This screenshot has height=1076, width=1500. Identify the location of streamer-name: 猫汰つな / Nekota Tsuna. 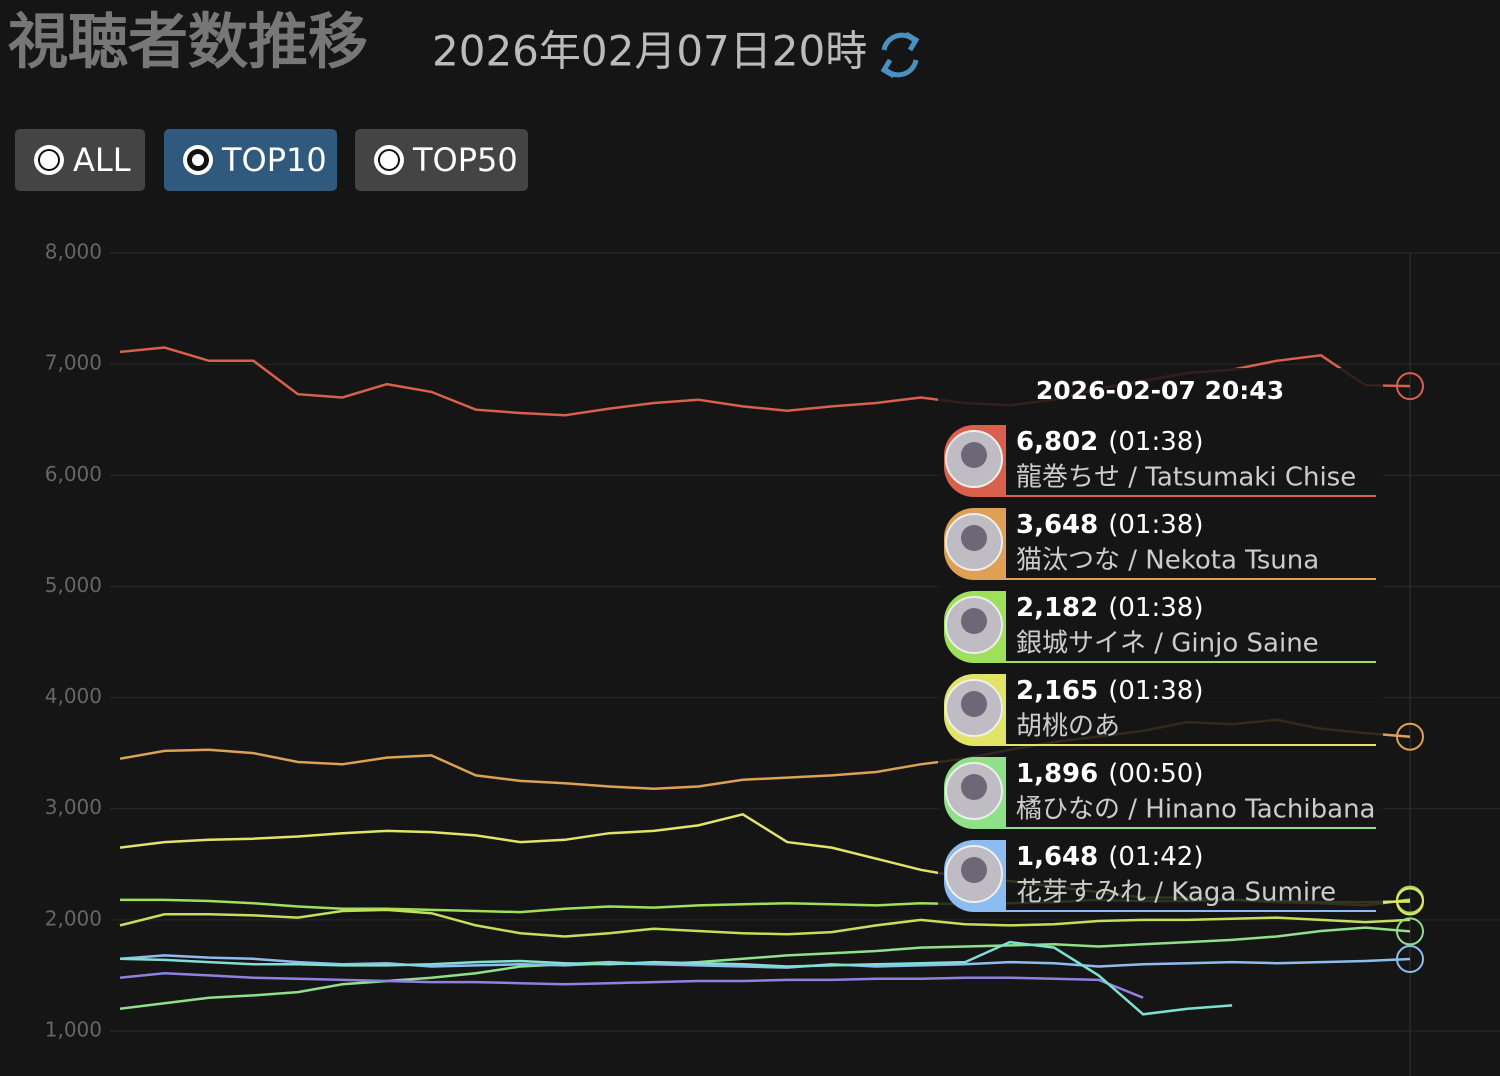
(1167, 561).